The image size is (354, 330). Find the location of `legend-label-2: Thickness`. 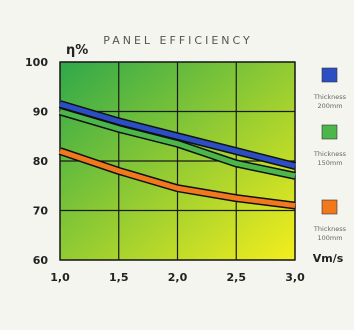

legend-label-2: Thickness is located at coordinates (330, 154).